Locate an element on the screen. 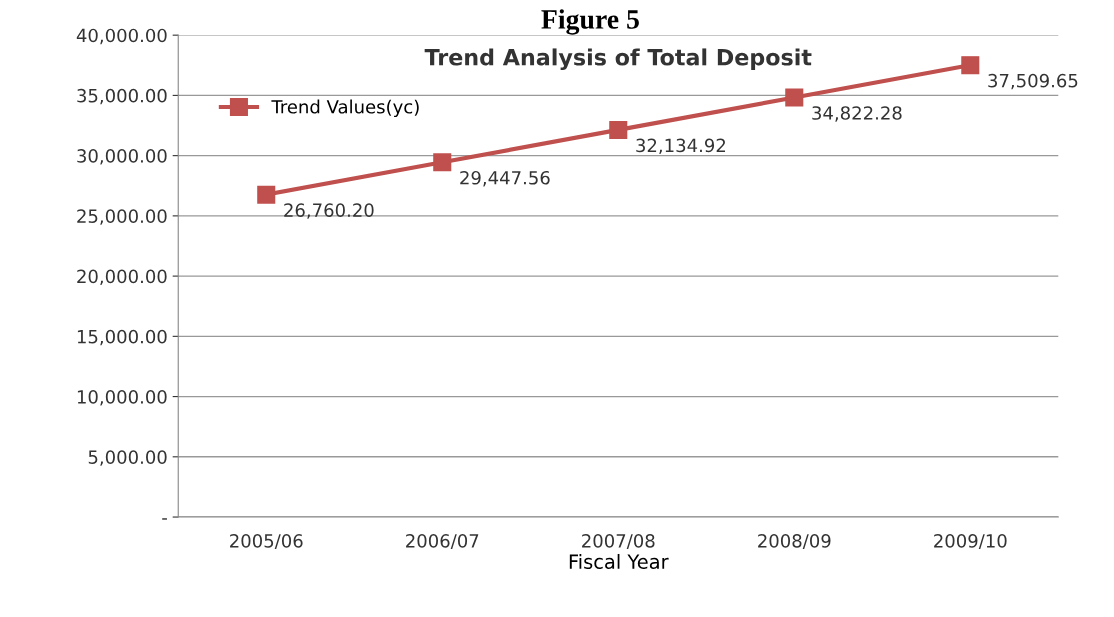 The image size is (1114, 617). x-tick-label: 2007/08 is located at coordinates (618, 542).